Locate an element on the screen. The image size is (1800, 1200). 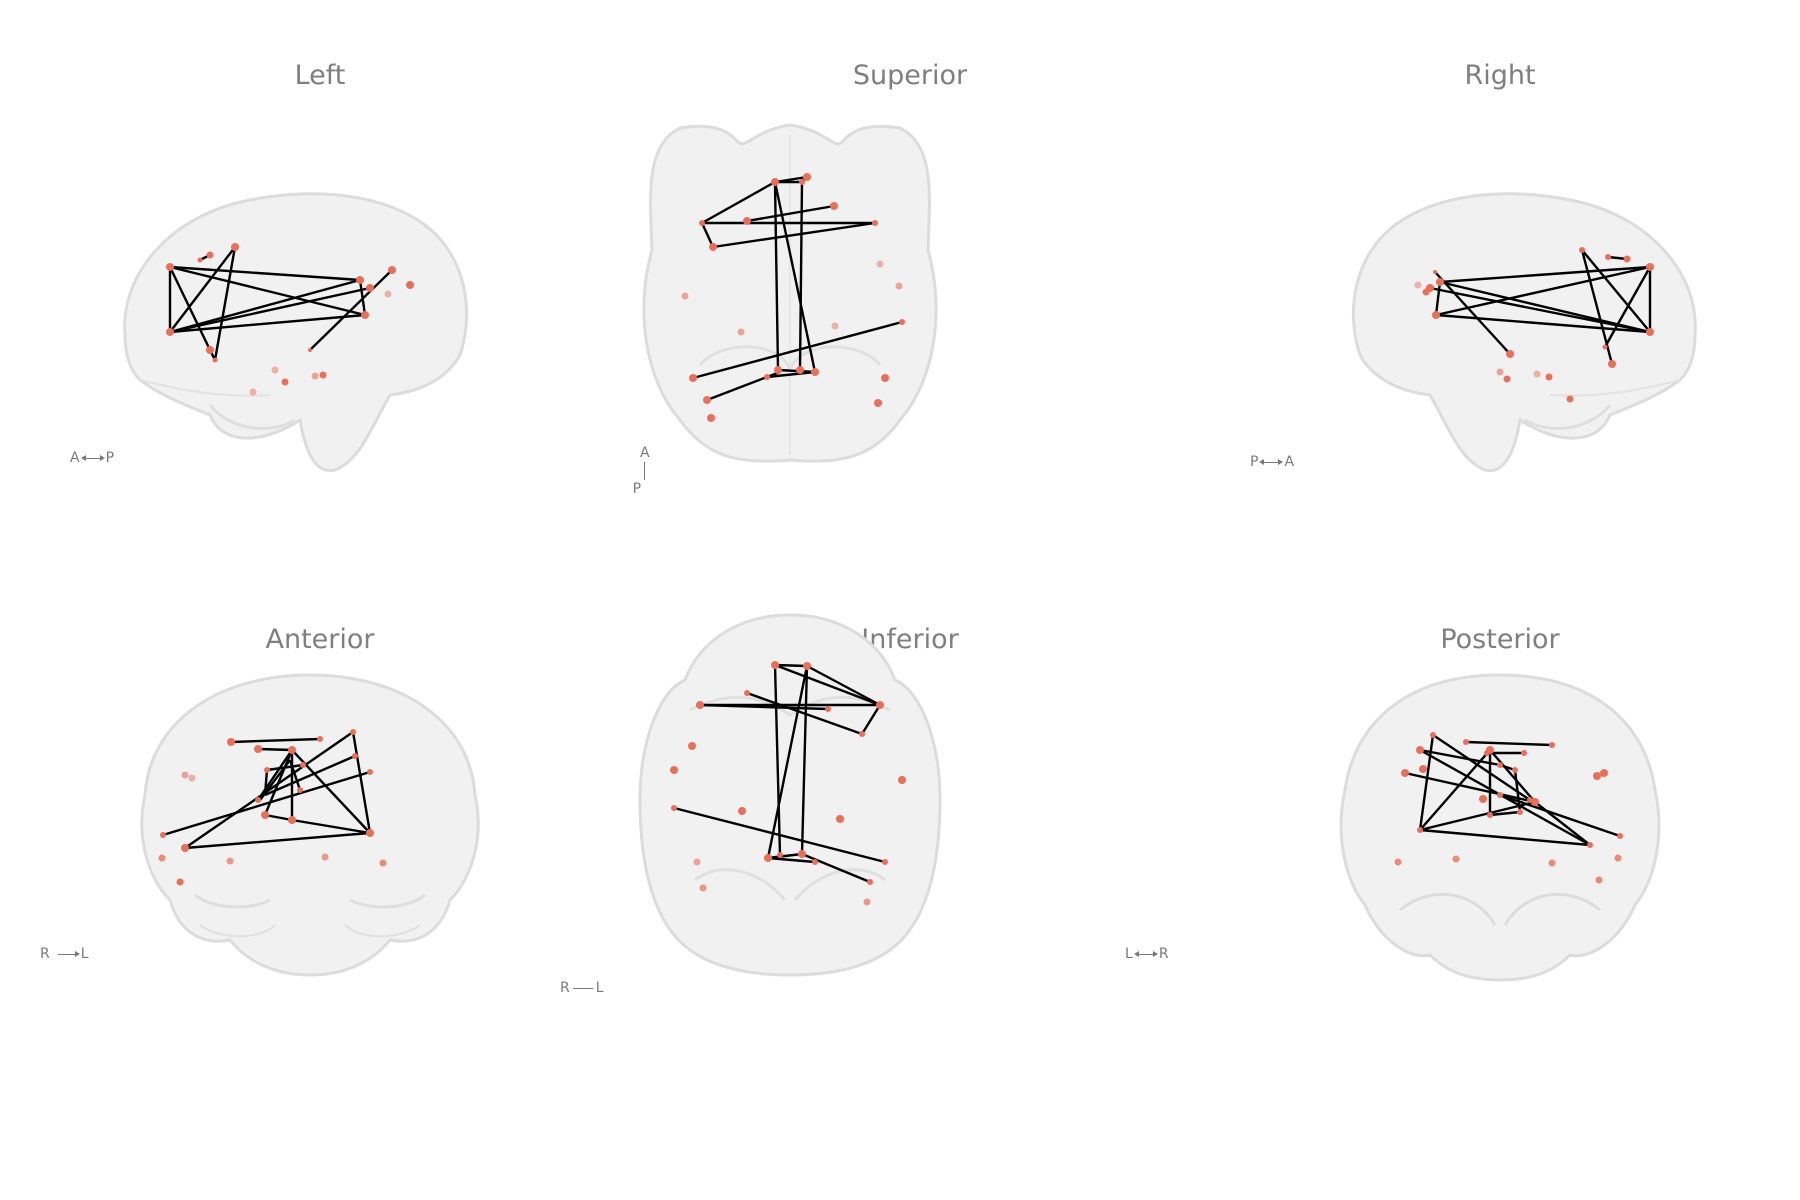
panel-title: Left is located at coordinates (320, 75).